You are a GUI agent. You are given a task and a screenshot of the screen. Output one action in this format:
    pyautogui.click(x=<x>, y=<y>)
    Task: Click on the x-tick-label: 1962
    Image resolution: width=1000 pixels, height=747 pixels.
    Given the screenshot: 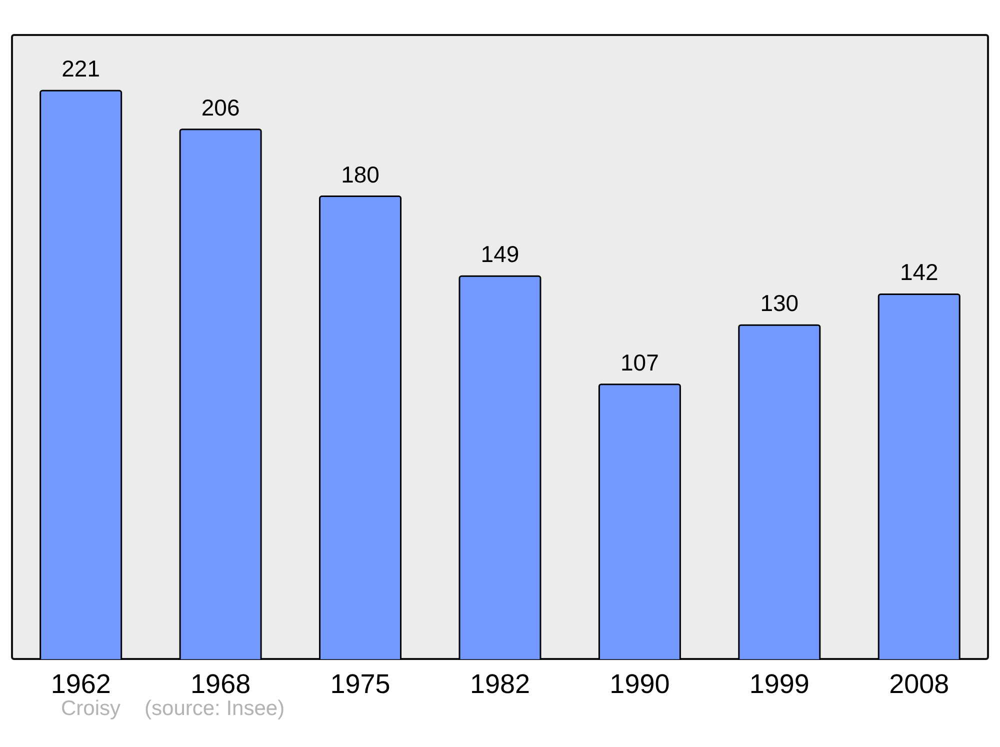 What is the action you would take?
    pyautogui.click(x=80, y=684)
    